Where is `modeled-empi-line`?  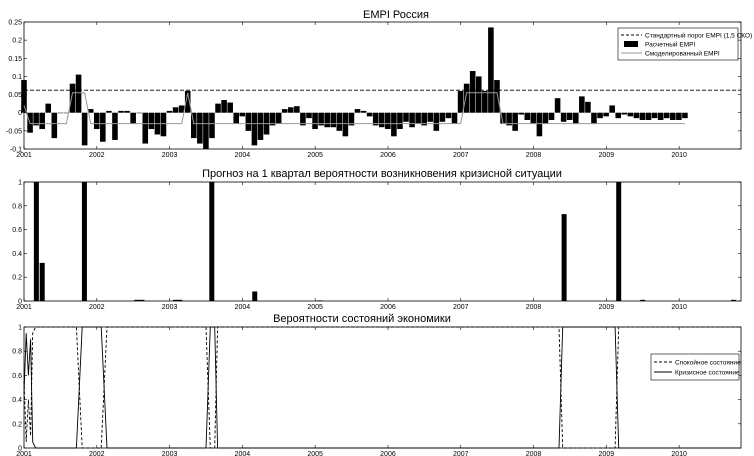
modeled-empi-line is located at coordinates (354, 108).